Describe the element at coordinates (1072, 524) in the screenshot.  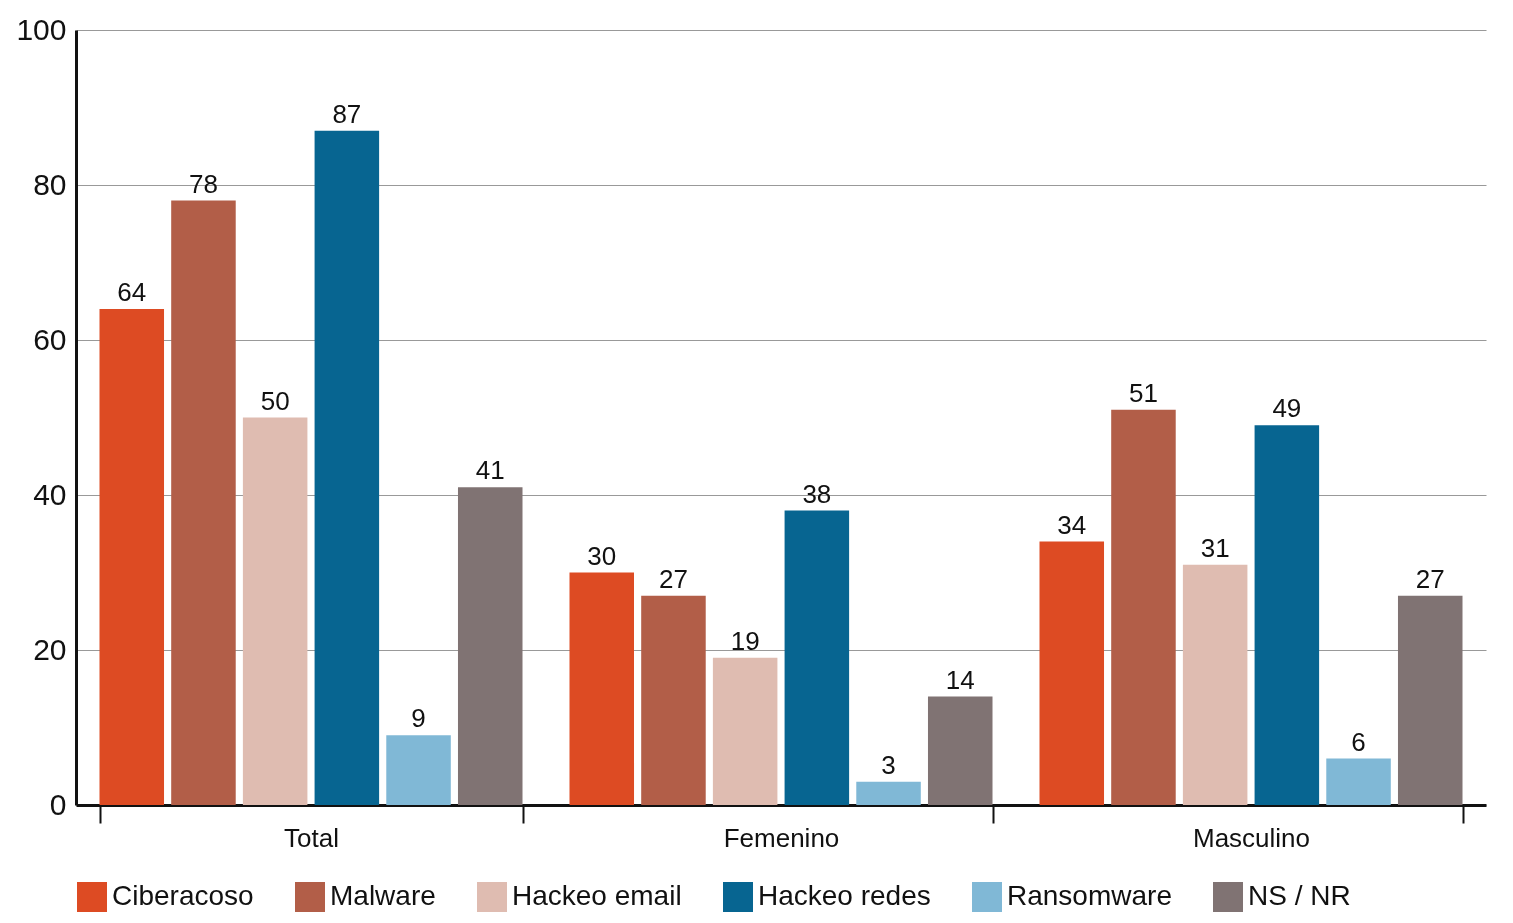
I see `data-label: 34` at that location.